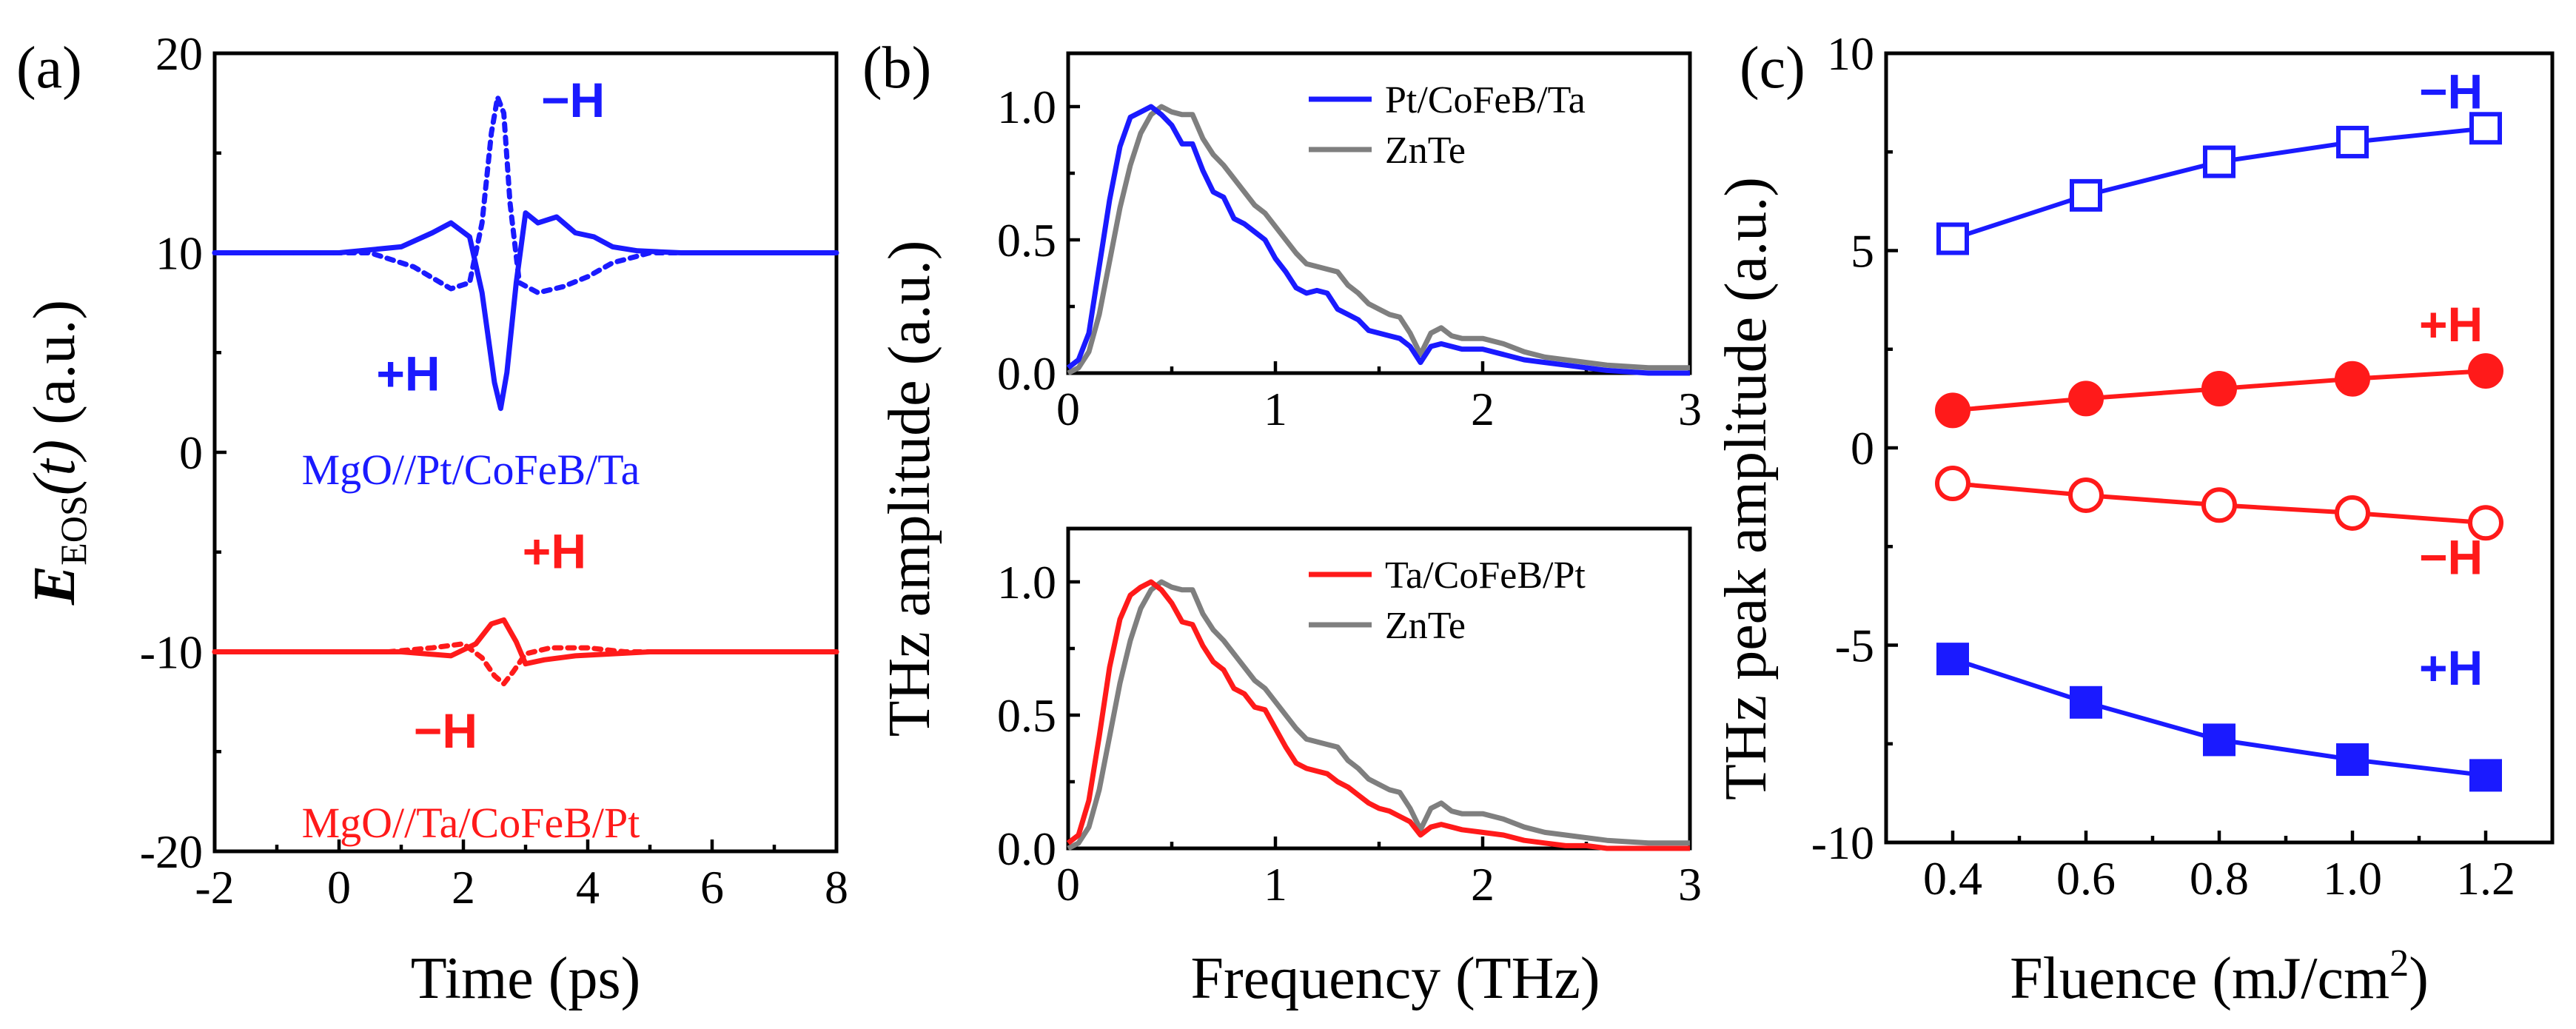 The image size is (2576, 1029). What do you see at coordinates (54, 362) in the screenshot?
I see `y-label-unit: (a.u.)` at bounding box center [54, 362].